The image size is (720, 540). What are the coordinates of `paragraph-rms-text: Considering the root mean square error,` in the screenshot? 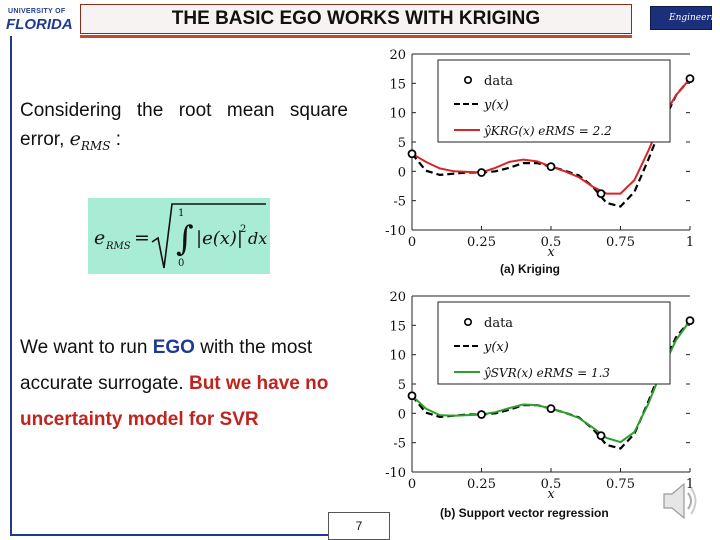 It's located at (184, 125).